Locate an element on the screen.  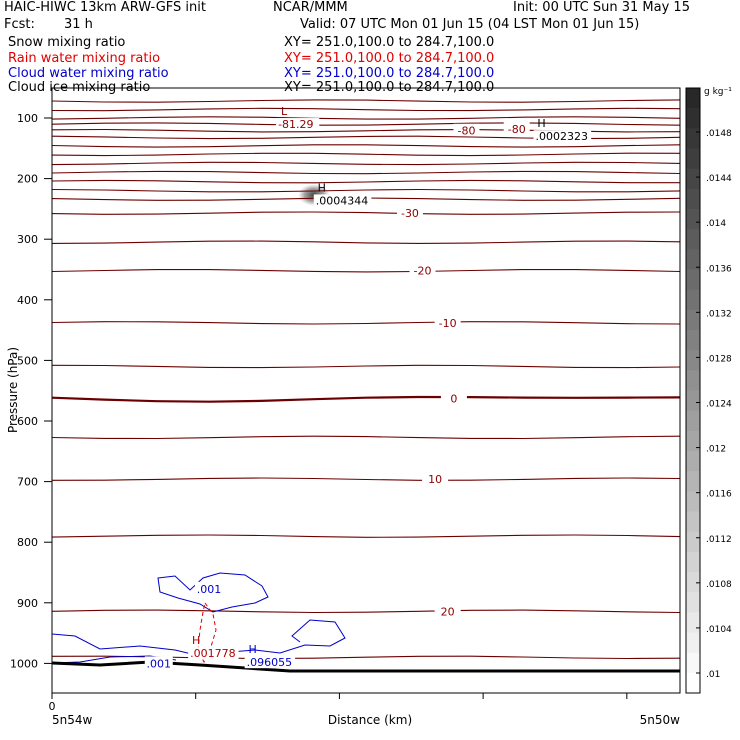
isotherm-label: -10 is located at coordinates (448, 323).